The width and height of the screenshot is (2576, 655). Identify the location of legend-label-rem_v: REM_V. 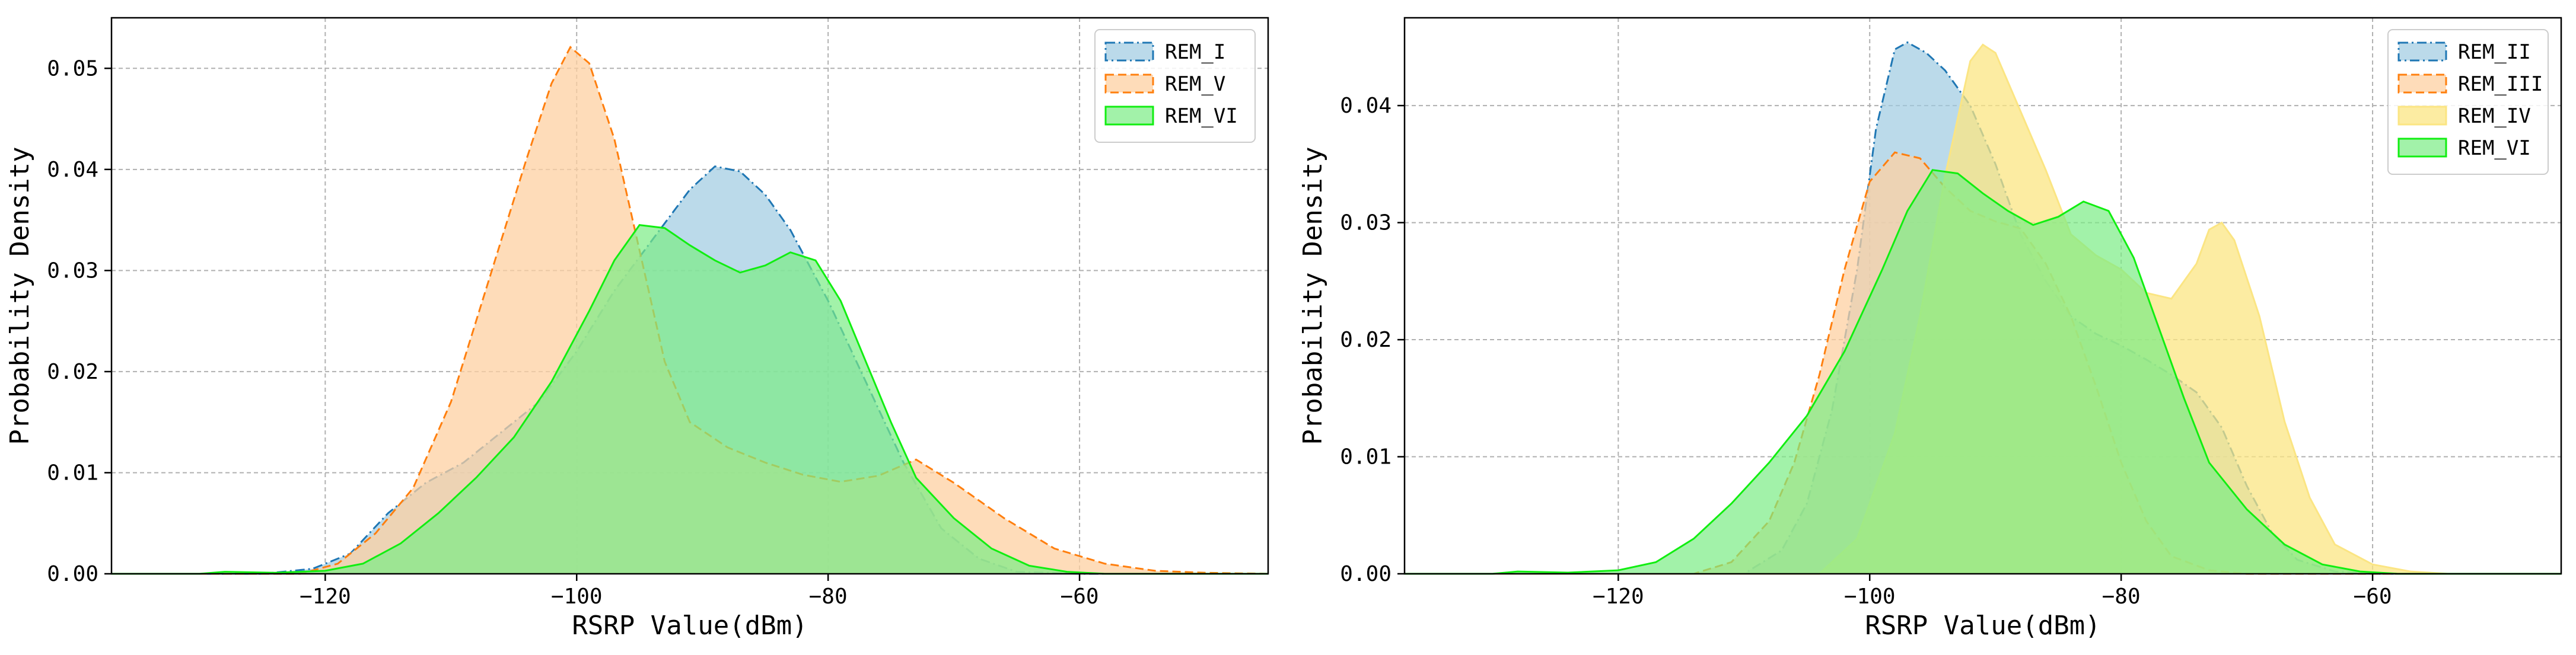
(1195, 84).